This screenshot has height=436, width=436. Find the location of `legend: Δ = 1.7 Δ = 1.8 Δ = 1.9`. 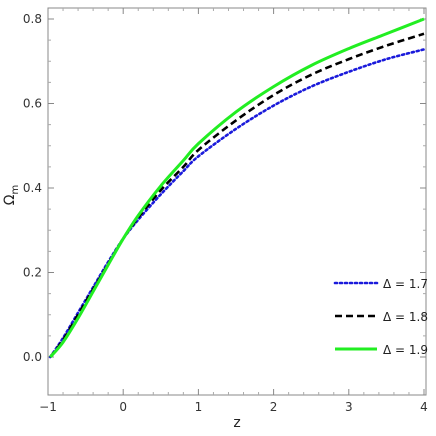

legend: Δ = 1.7 Δ = 1.8 Δ = 1.9 is located at coordinates (380, 317).